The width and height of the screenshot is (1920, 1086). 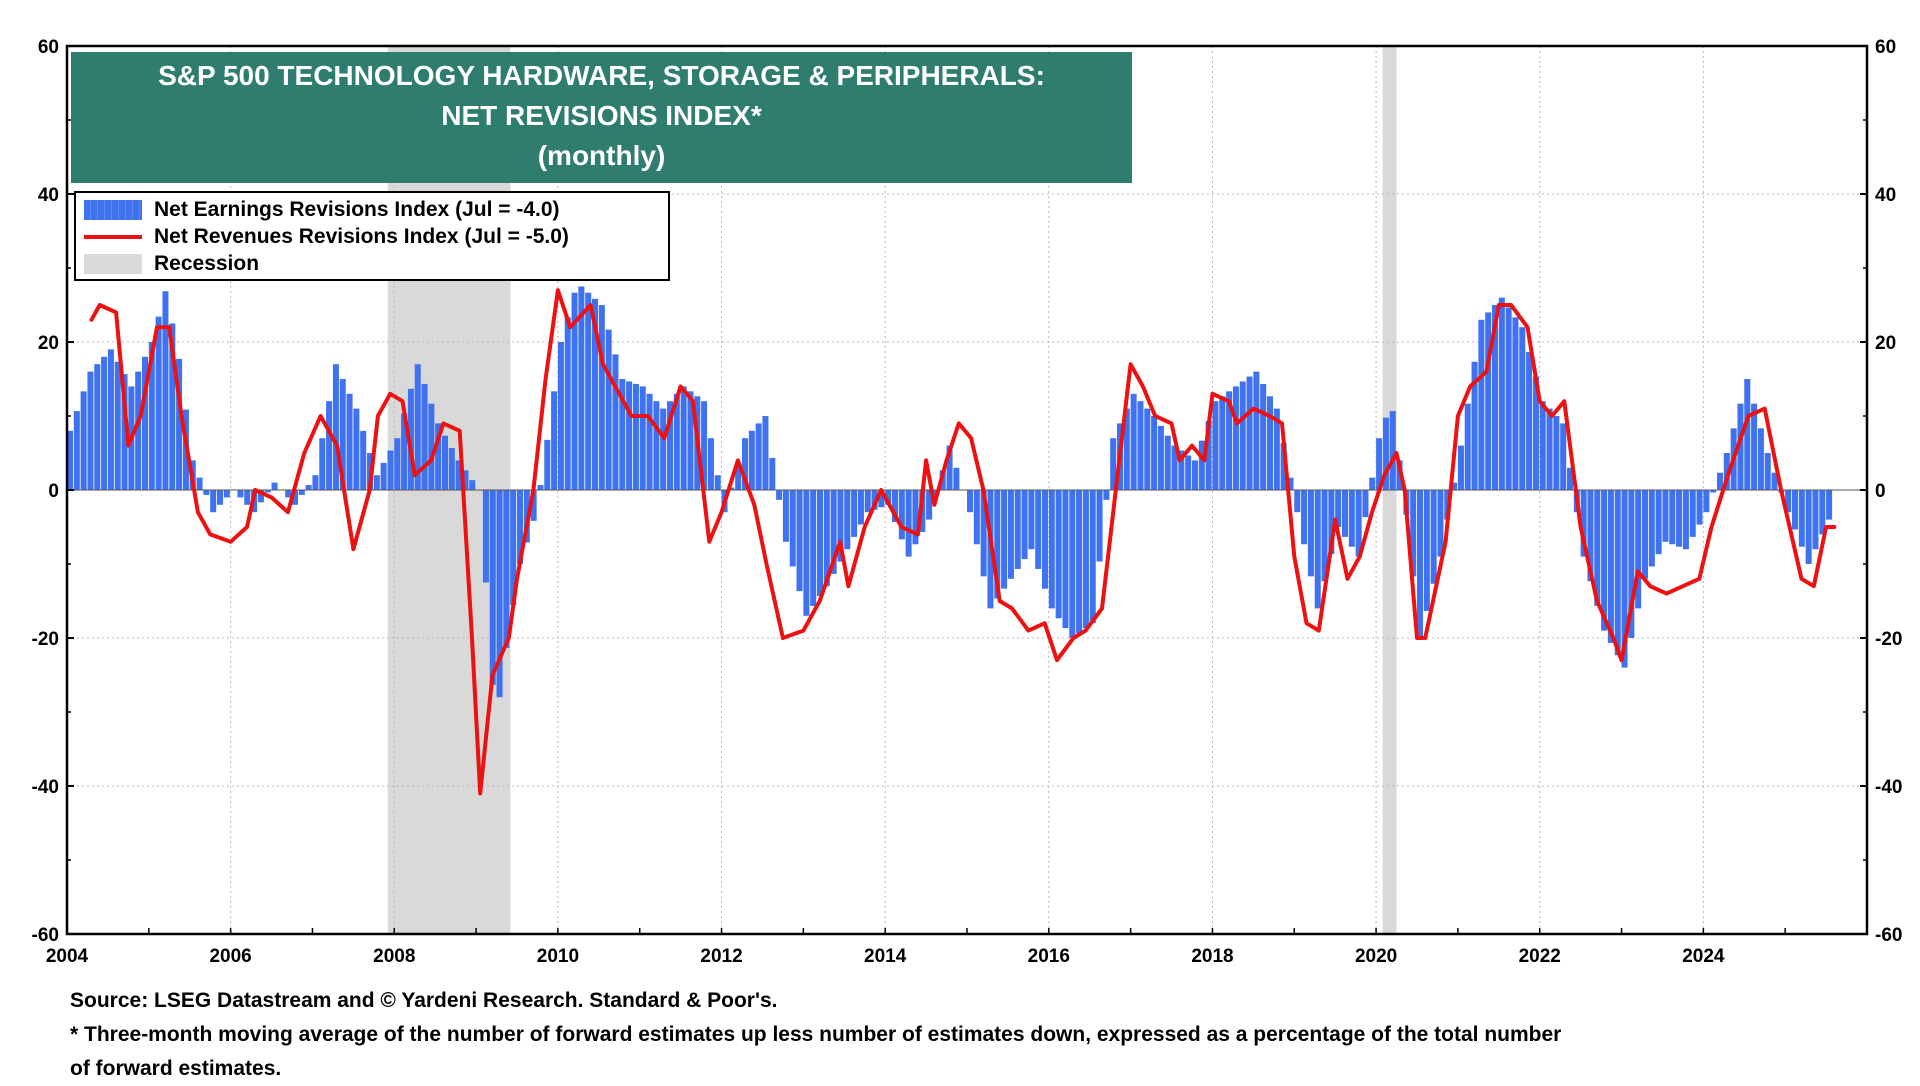 What do you see at coordinates (176, 1068) in the screenshot?
I see `footnote-line-2: of forward estimates.` at bounding box center [176, 1068].